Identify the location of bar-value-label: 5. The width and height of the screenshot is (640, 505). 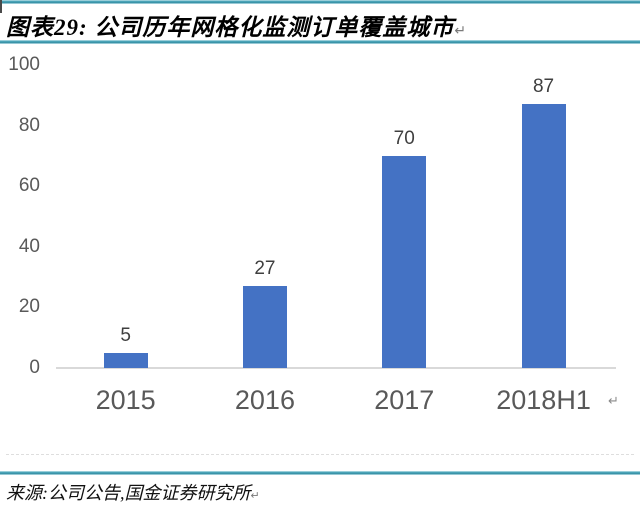
(125, 335).